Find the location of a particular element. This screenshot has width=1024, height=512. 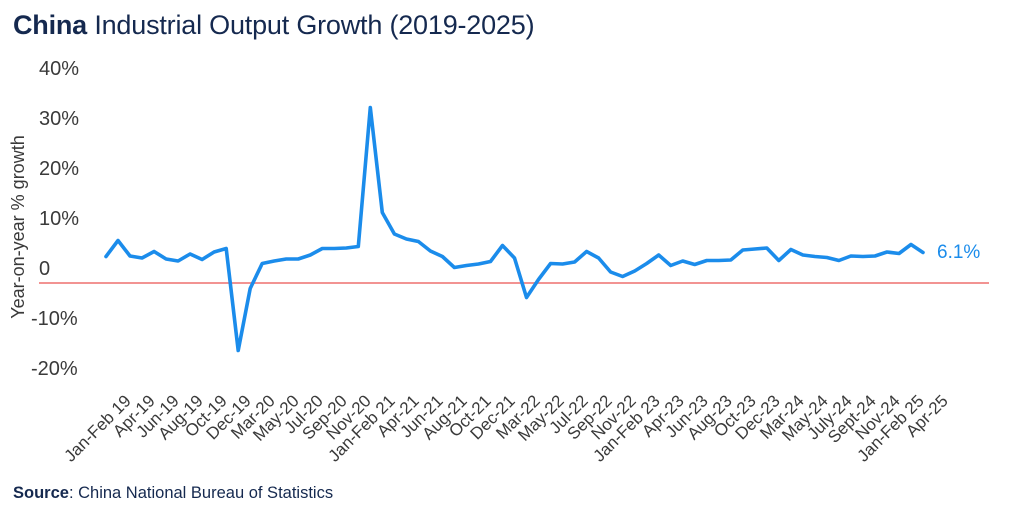

y-tick-label: -10% is located at coordinates (54, 319).